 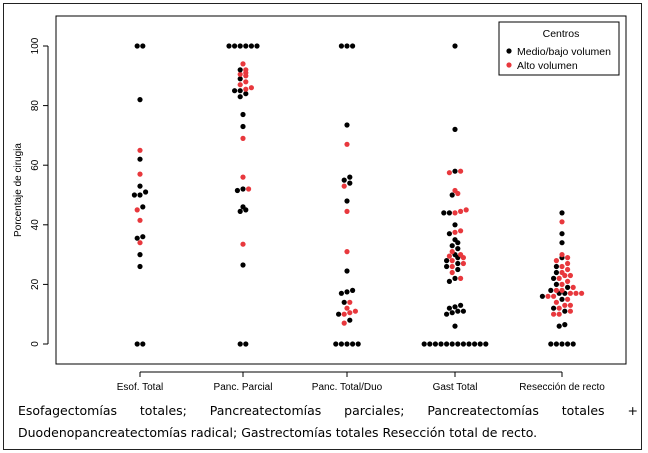 I want to click on legend-title: Centros, so click(x=561, y=34).